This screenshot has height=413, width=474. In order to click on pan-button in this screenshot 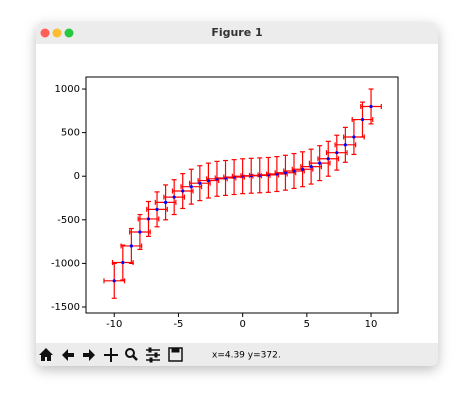, I will do `click(111, 355)`.